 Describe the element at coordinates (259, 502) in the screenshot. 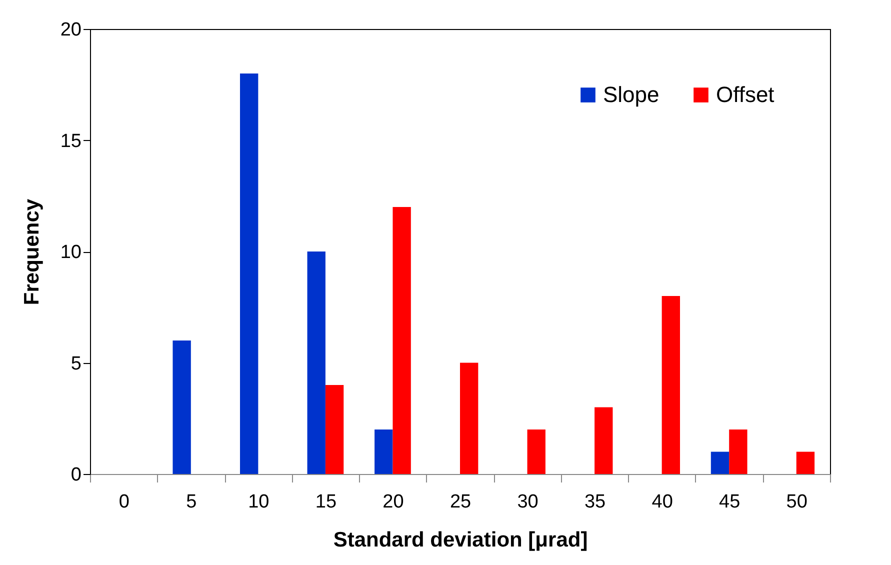

I see `x-tick-label: 10` at that location.